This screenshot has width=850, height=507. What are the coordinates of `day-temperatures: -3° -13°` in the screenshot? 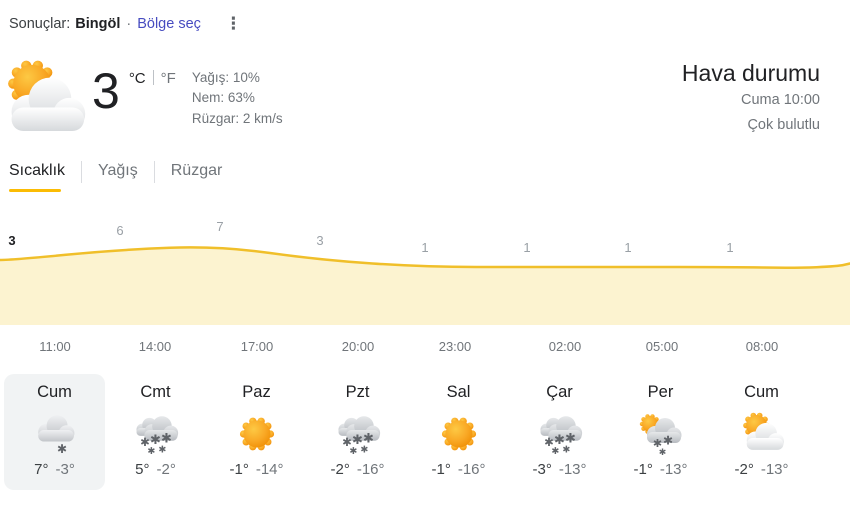 It's located at (559, 469).